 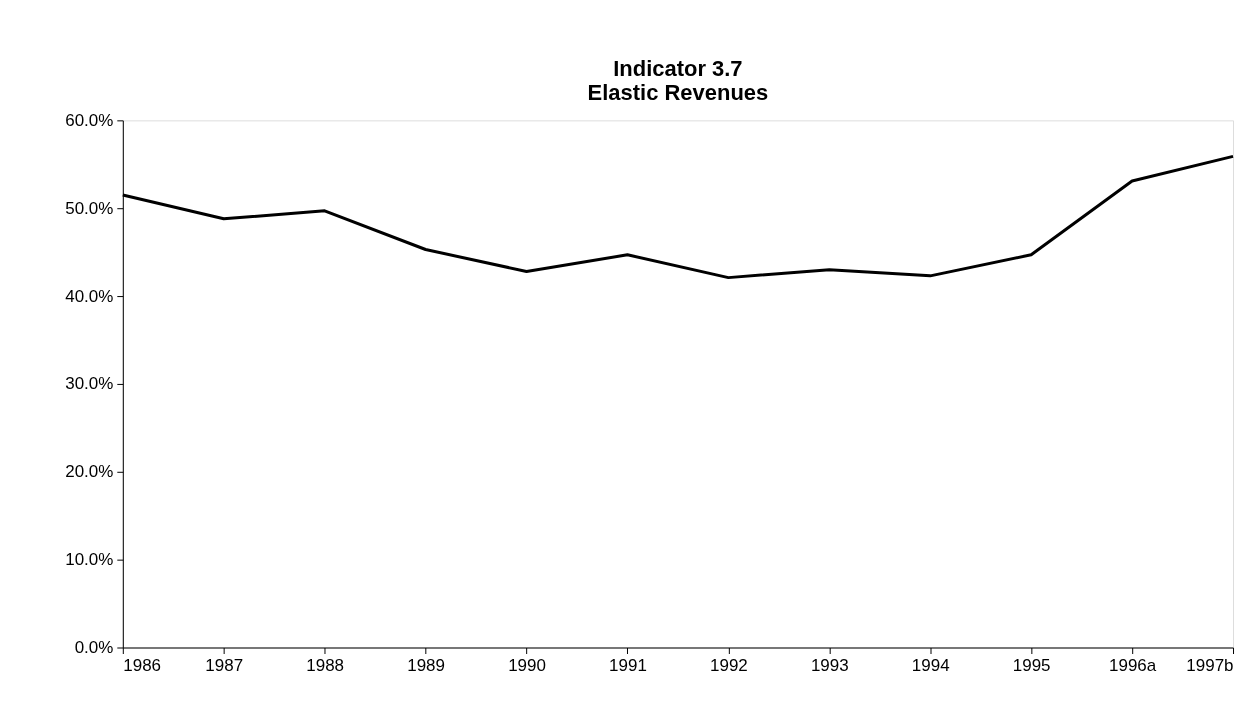 What do you see at coordinates (678, 93) in the screenshot?
I see `text: Elastic Revenues` at bounding box center [678, 93].